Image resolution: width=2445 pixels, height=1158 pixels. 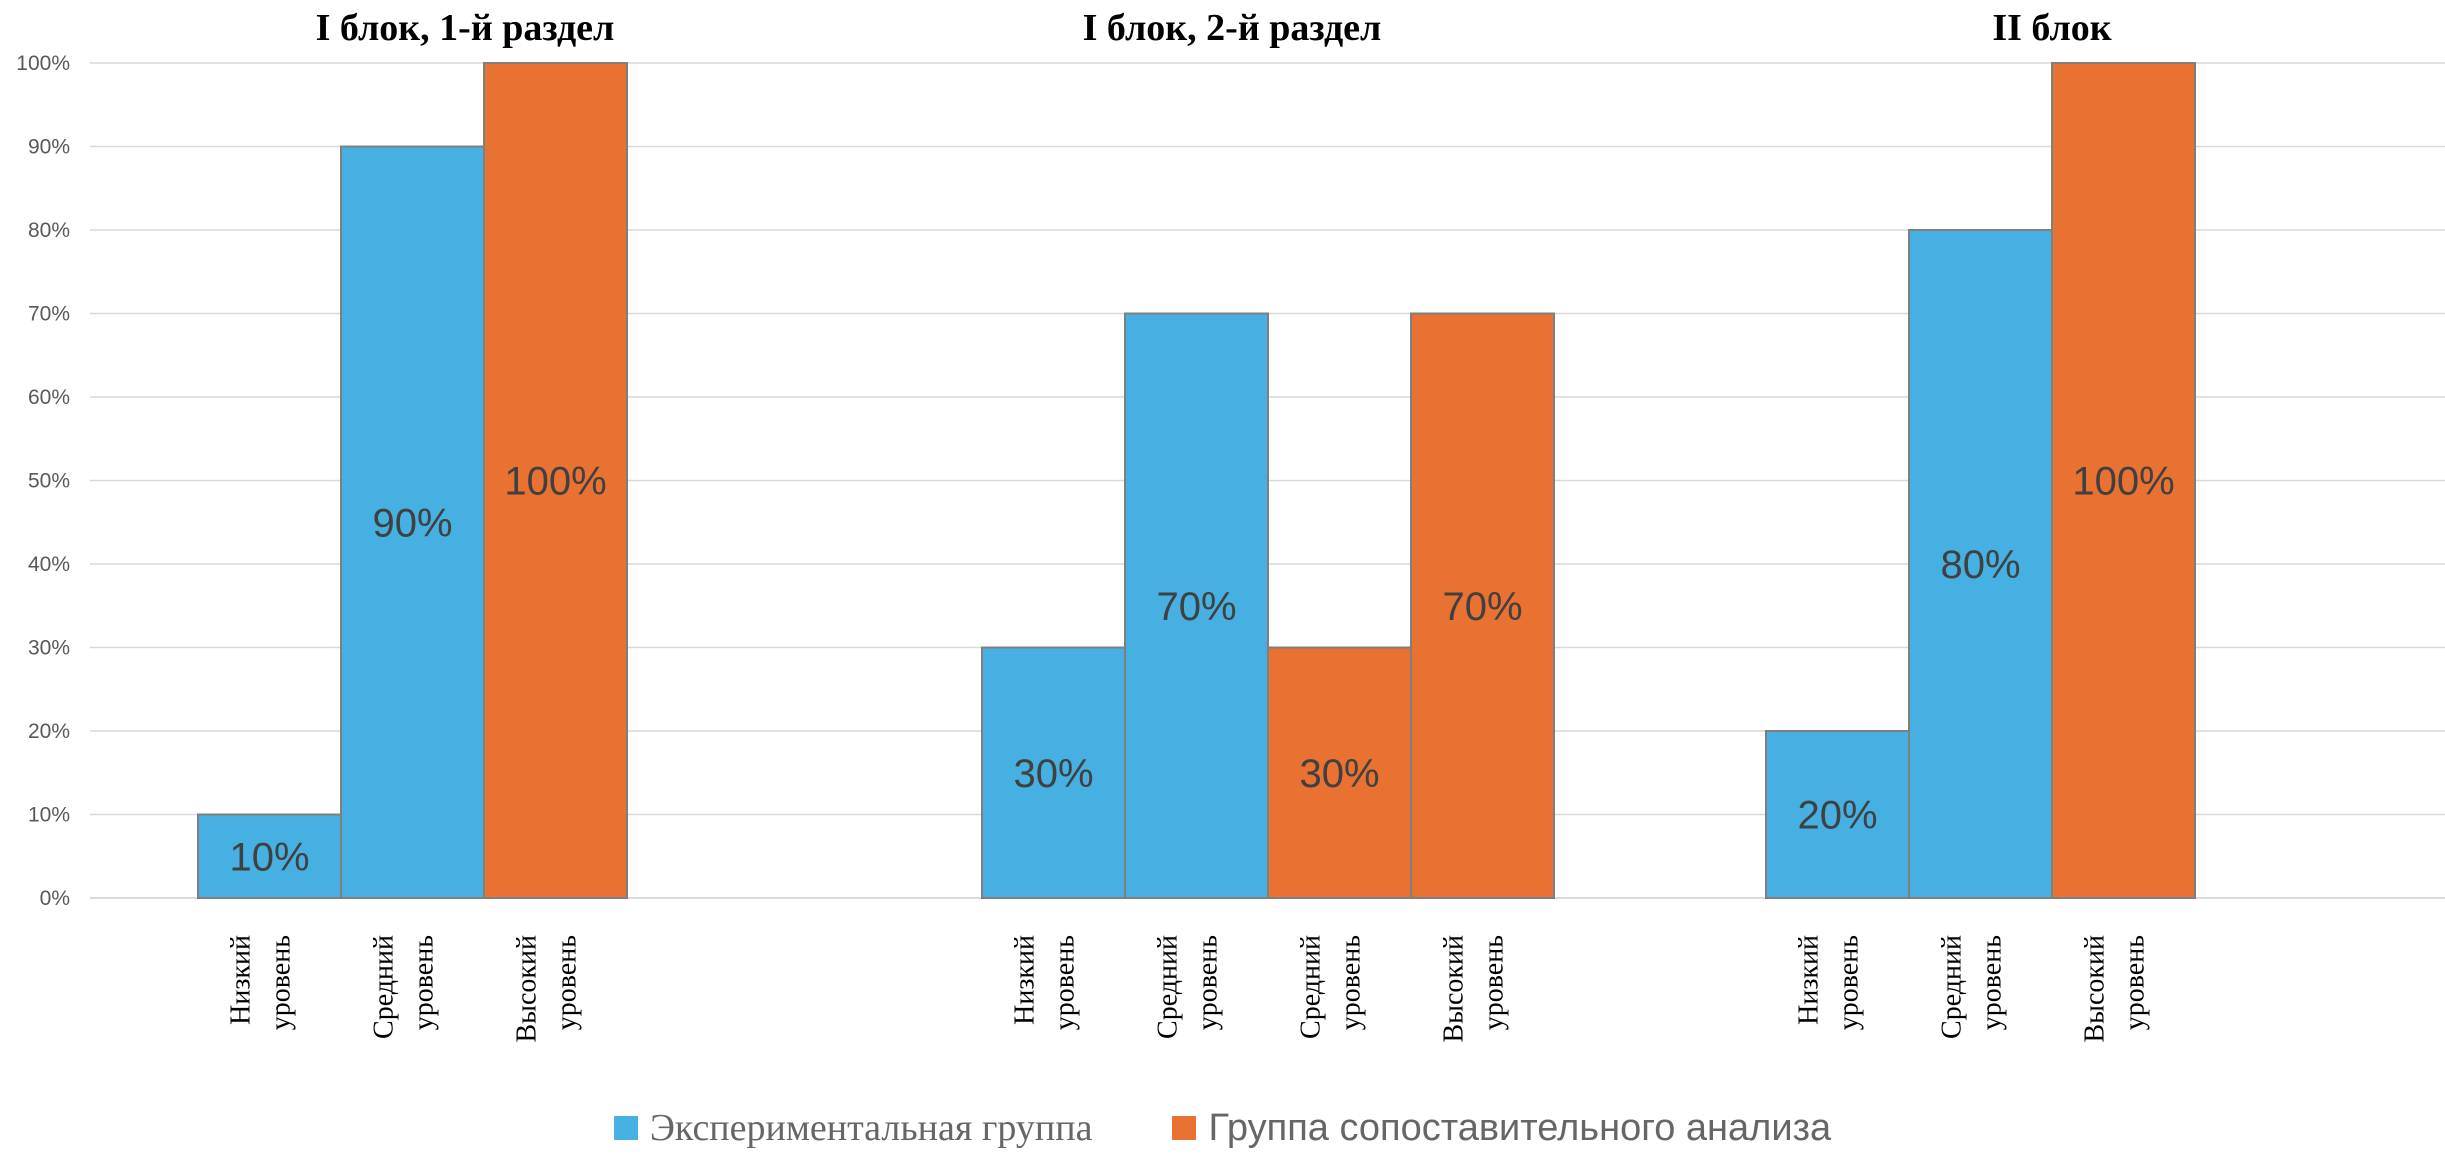 What do you see at coordinates (49, 397) in the screenshot?
I see `y-tick-label: 60%` at bounding box center [49, 397].